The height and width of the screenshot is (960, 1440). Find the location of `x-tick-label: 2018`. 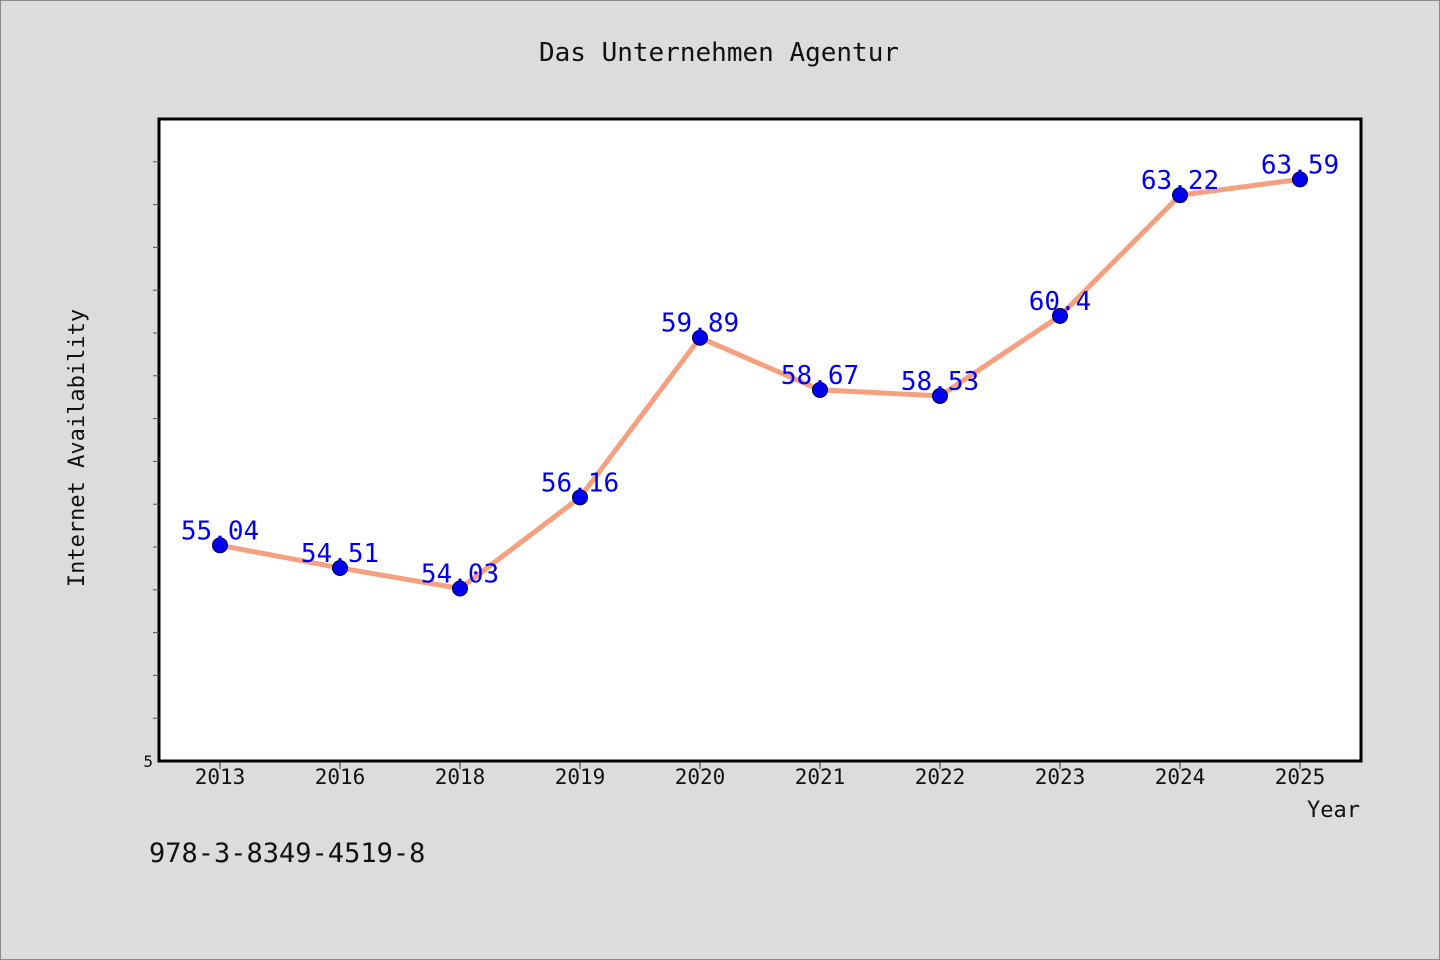

x-tick-label: 2018 is located at coordinates (460, 777).